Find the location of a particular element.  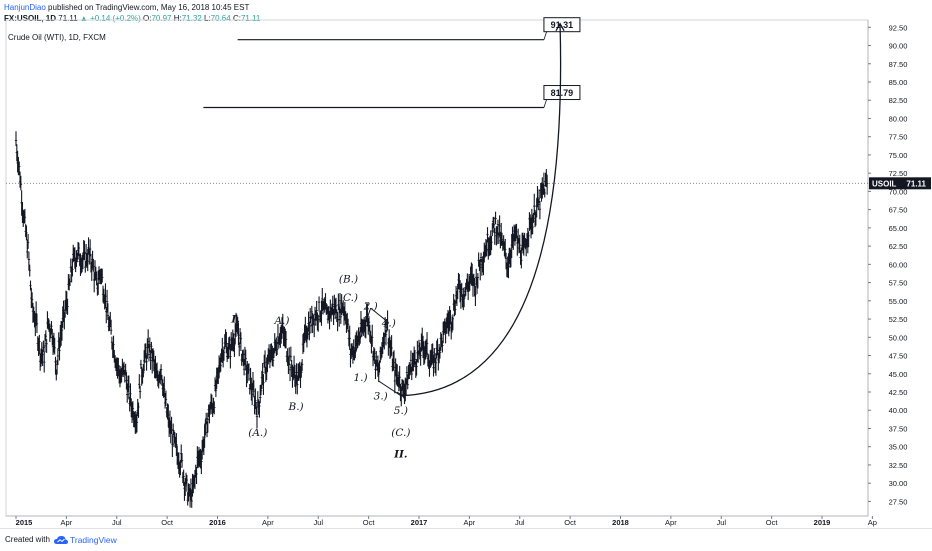

chart-title: Crude Oil (WTI), 1D, FXCM is located at coordinates (57, 37).